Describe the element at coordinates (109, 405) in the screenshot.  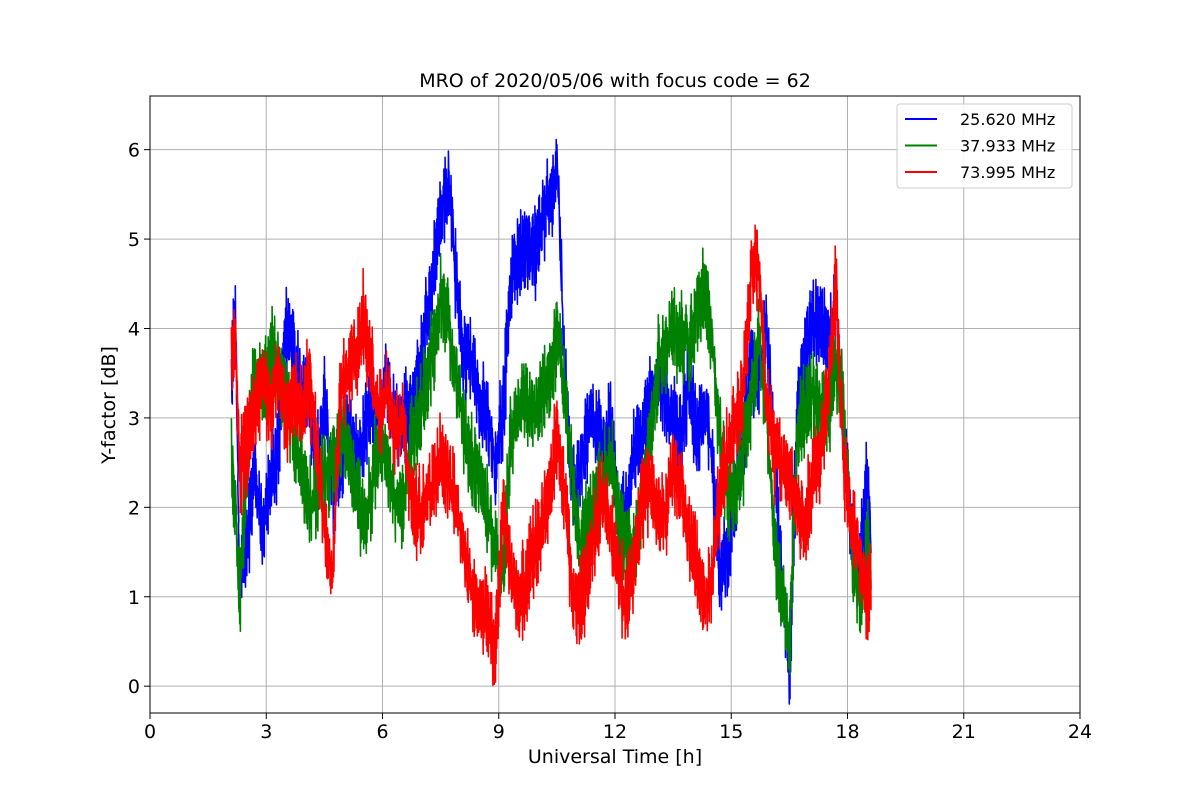
I see `y-axis-label: Y-factor [dB]` at that location.